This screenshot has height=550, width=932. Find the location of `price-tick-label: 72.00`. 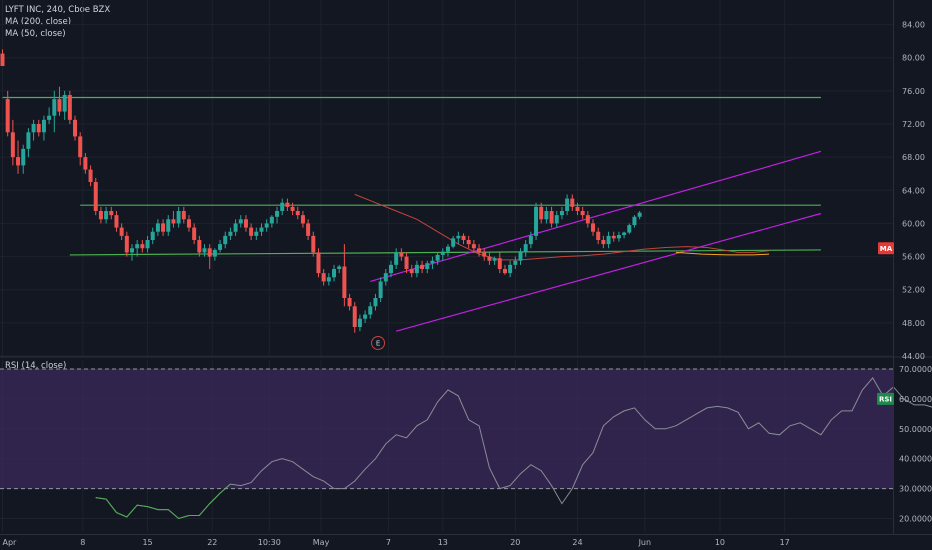

price-tick-label: 72.00 is located at coordinates (913, 124).